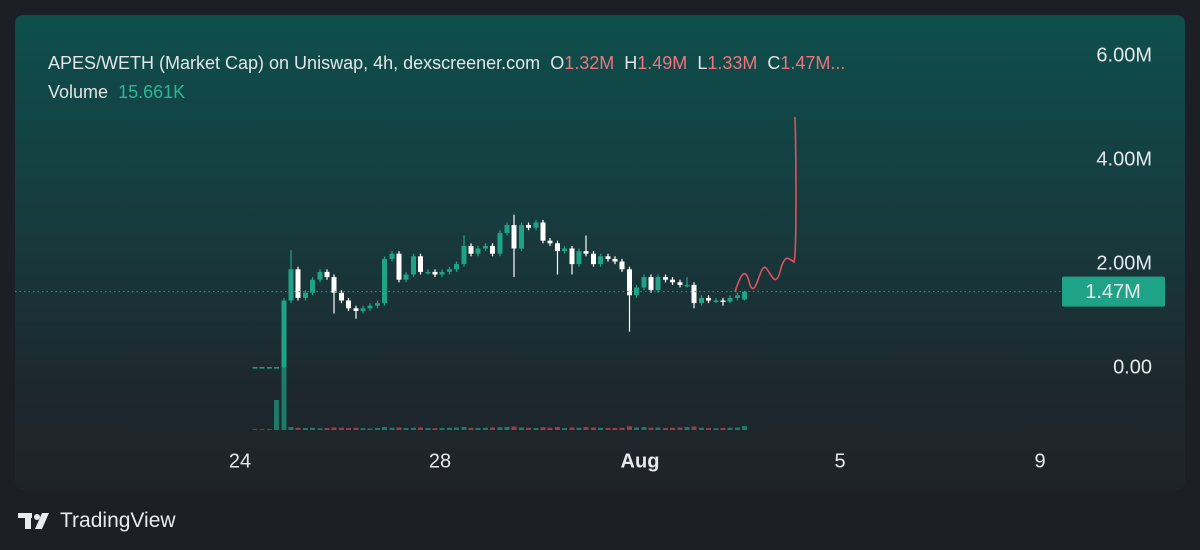 The height and width of the screenshot is (550, 1200). Describe the element at coordinates (702, 63) in the screenshot. I see `ohlc-key: L` at that location.